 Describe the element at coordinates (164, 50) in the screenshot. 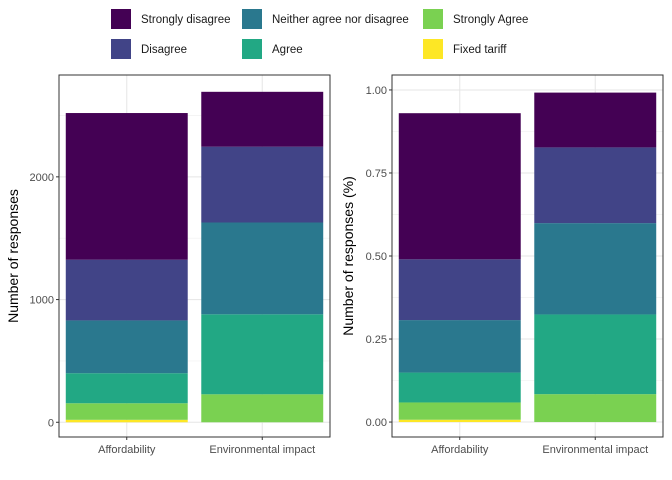

I see `legend-label-disagree: Disagree` at that location.